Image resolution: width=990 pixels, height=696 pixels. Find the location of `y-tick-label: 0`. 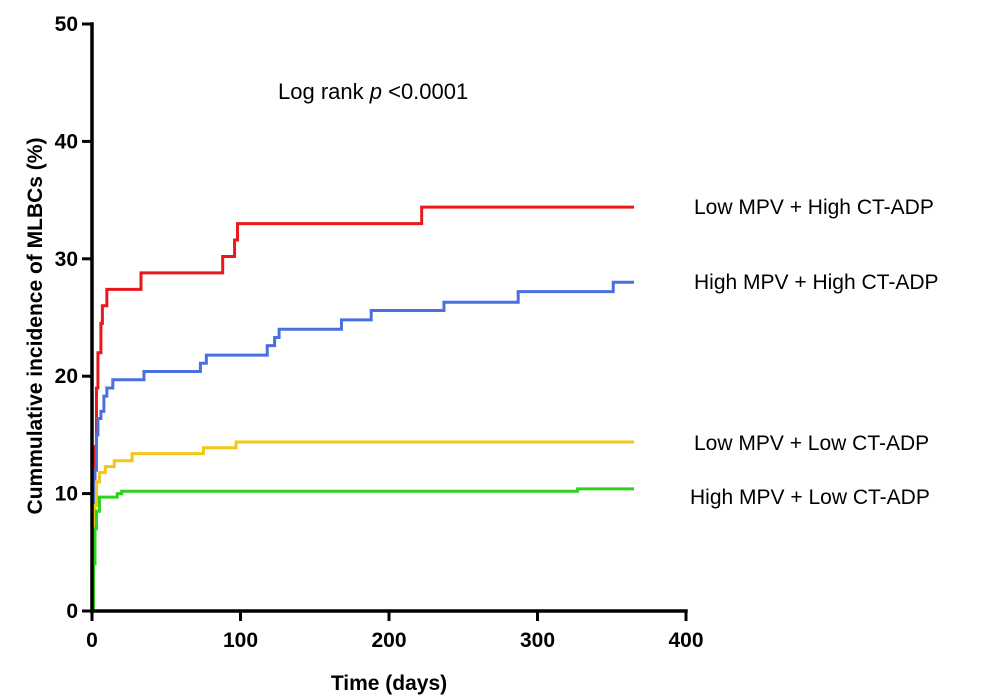

y-tick-label: 0 is located at coordinates (72, 611).